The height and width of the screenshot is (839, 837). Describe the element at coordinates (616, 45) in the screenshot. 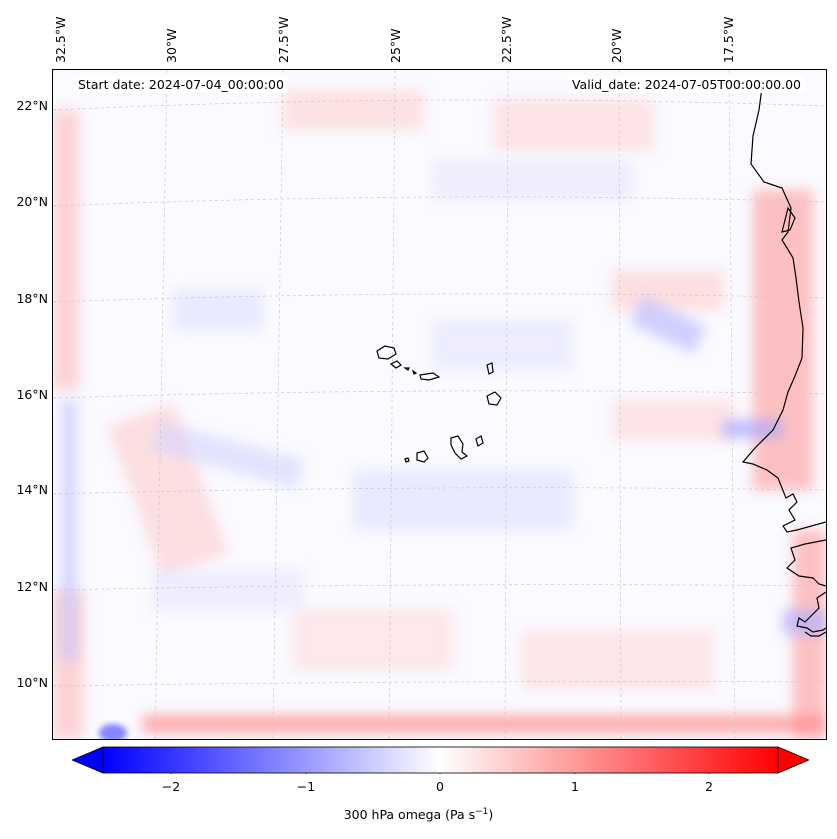

I see `lon-label-20w: 20°W` at that location.